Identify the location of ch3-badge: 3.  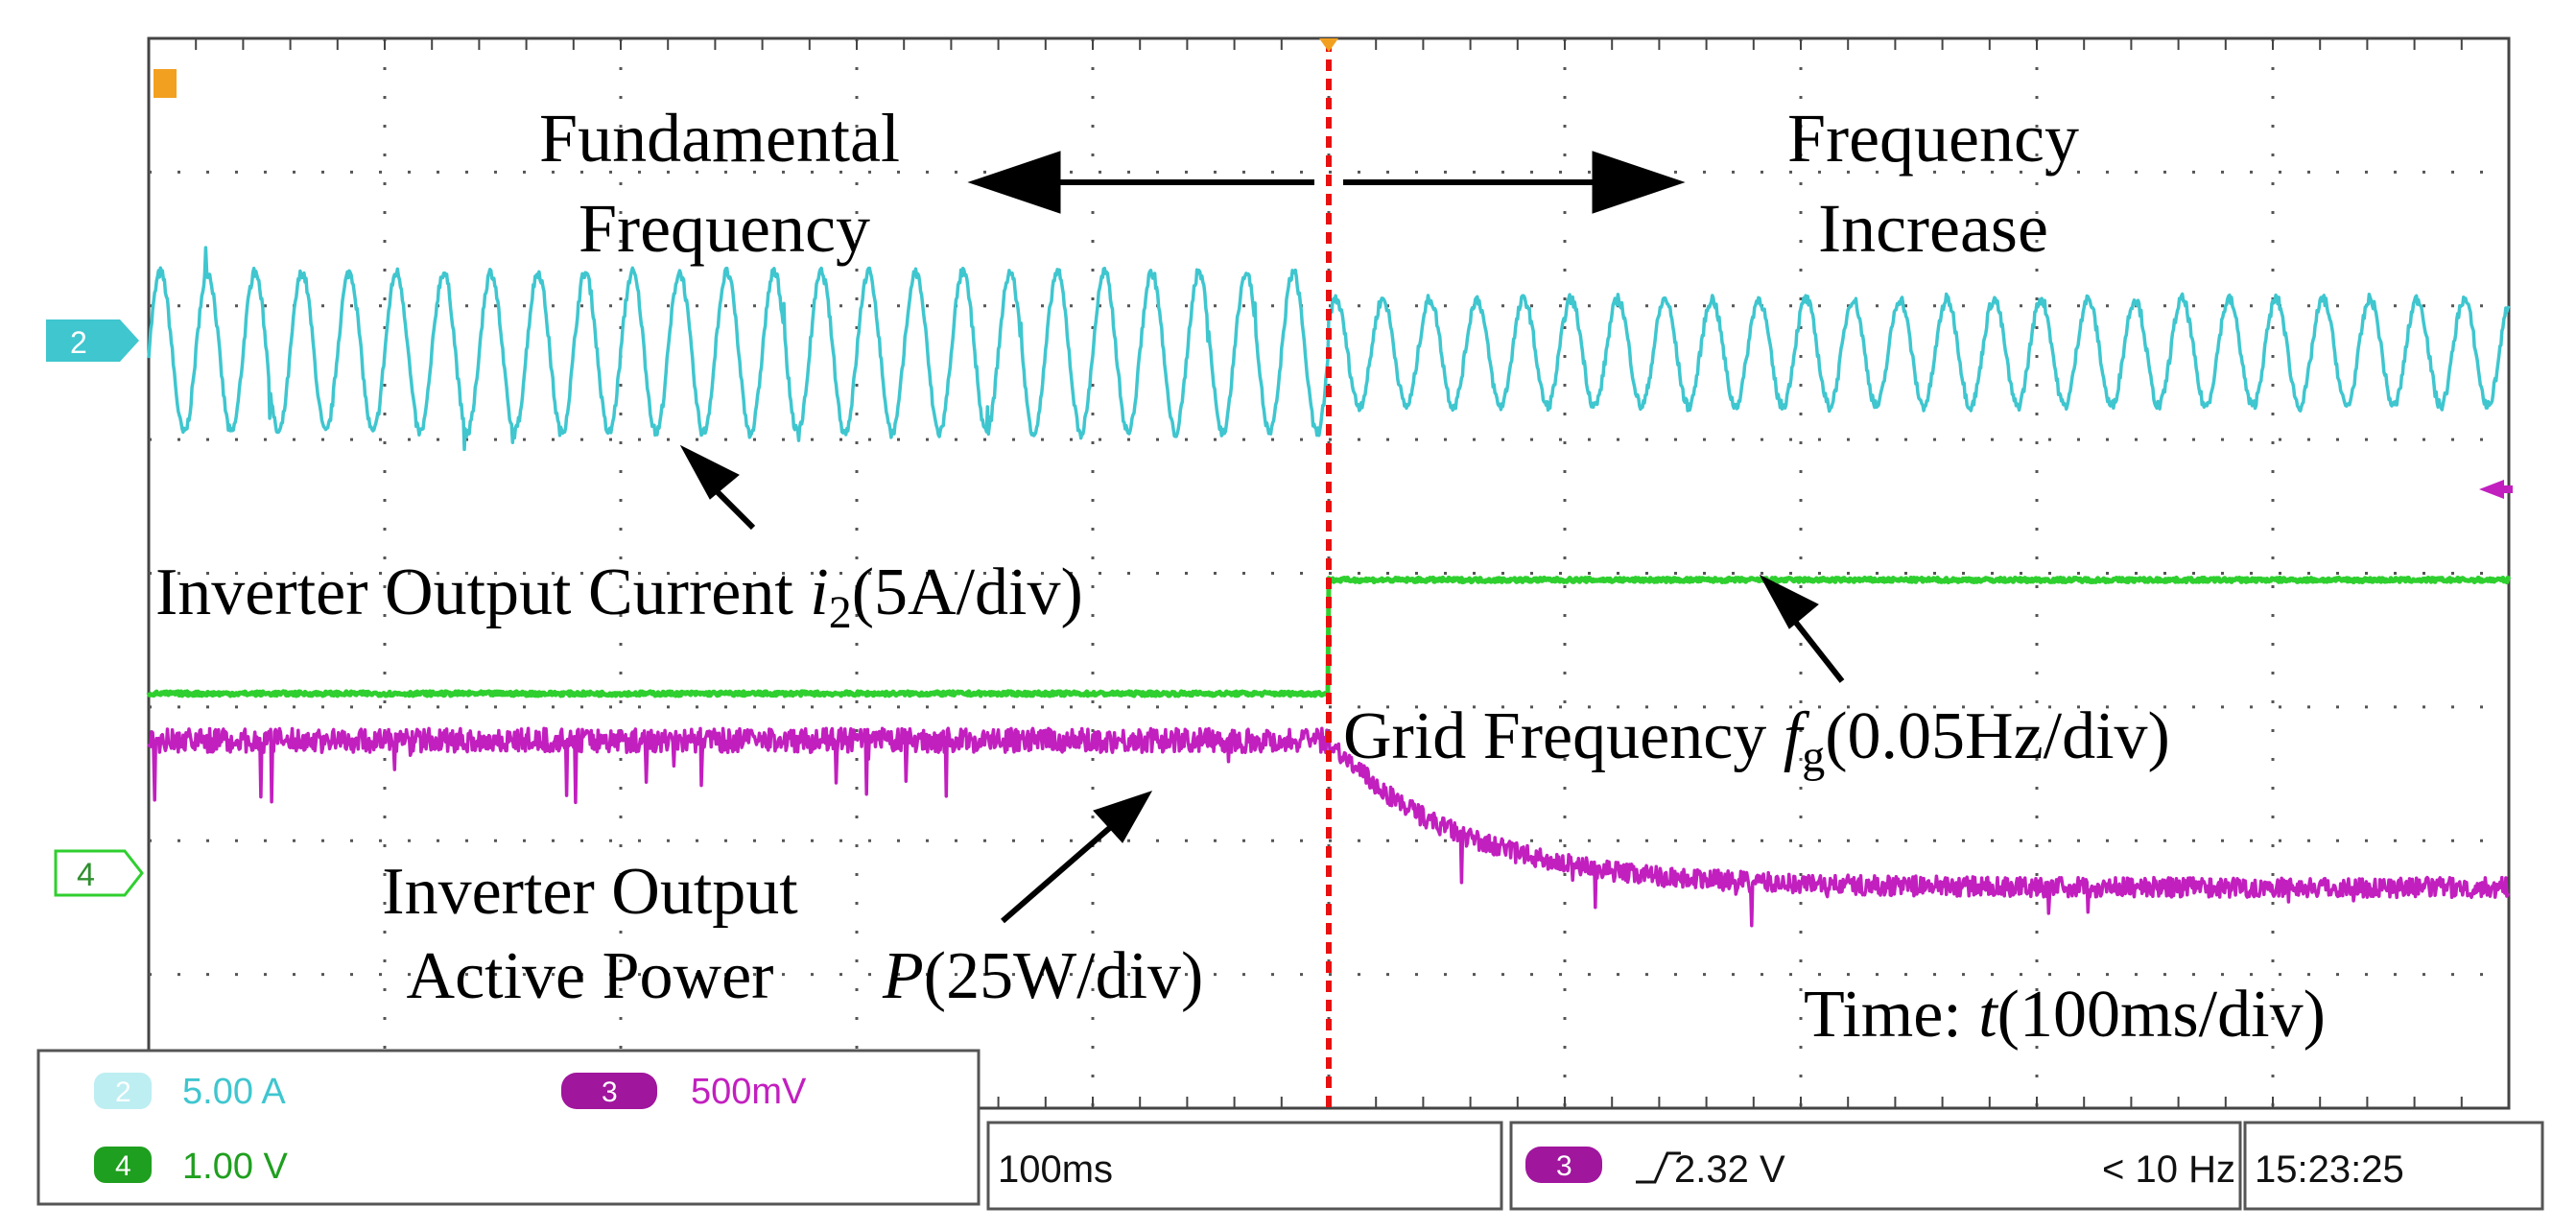
(610, 1092).